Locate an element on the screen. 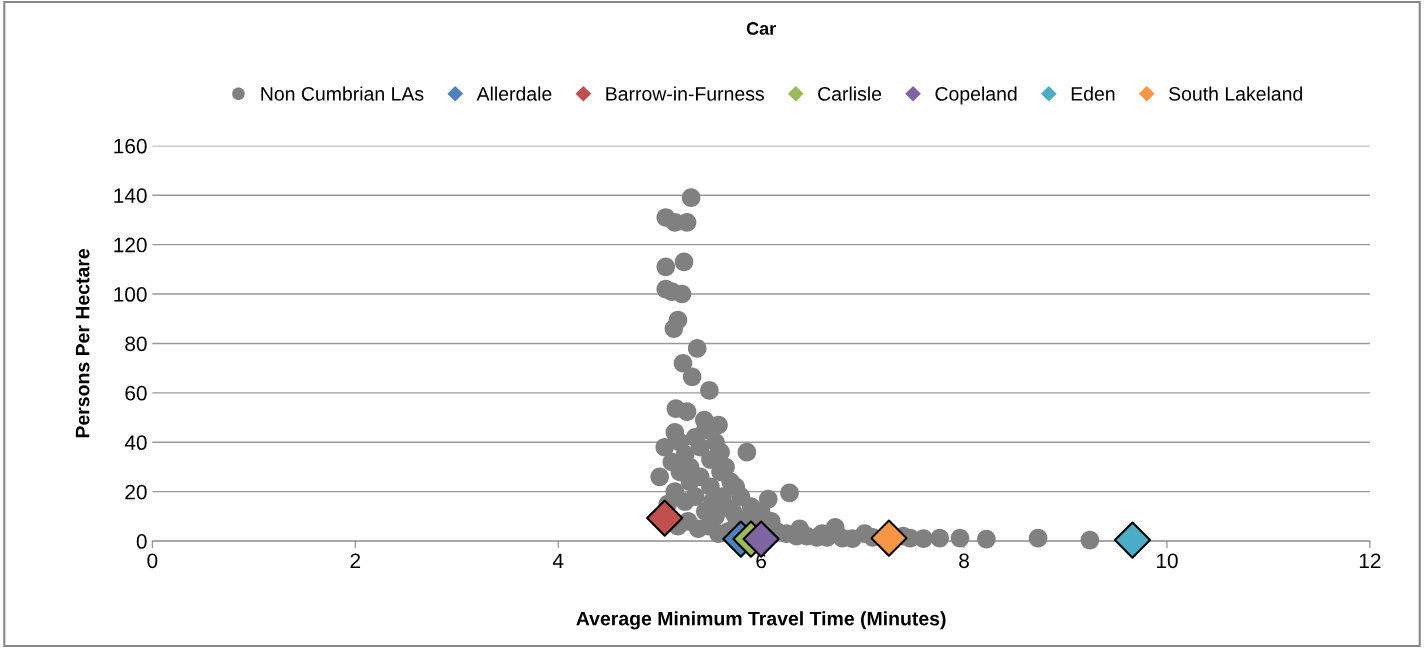  x-tick-label: 12 is located at coordinates (1370, 560).